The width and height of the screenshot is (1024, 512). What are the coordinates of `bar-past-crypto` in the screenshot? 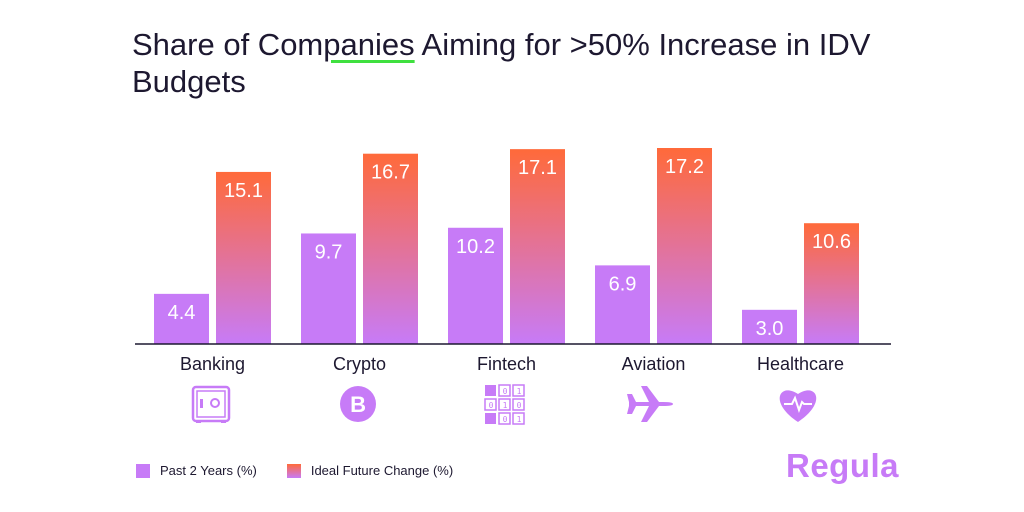 It's located at (328, 288).